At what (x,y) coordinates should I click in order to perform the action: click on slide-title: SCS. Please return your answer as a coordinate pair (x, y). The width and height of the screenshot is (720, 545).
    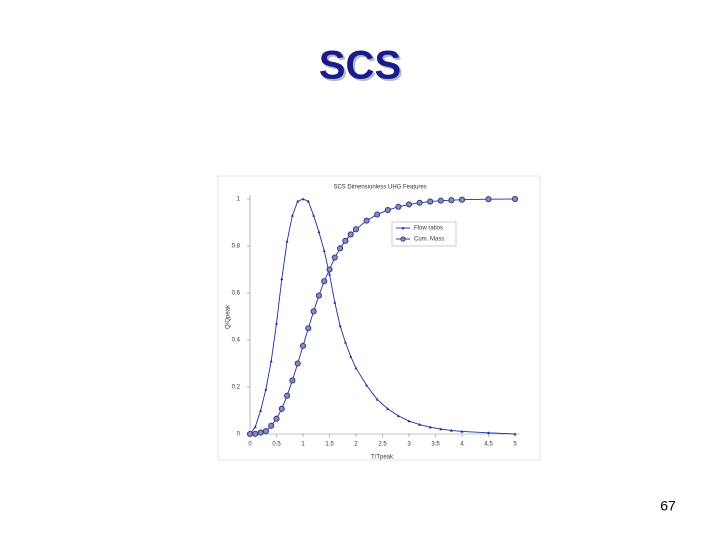
    Looking at the image, I should click on (360, 66).